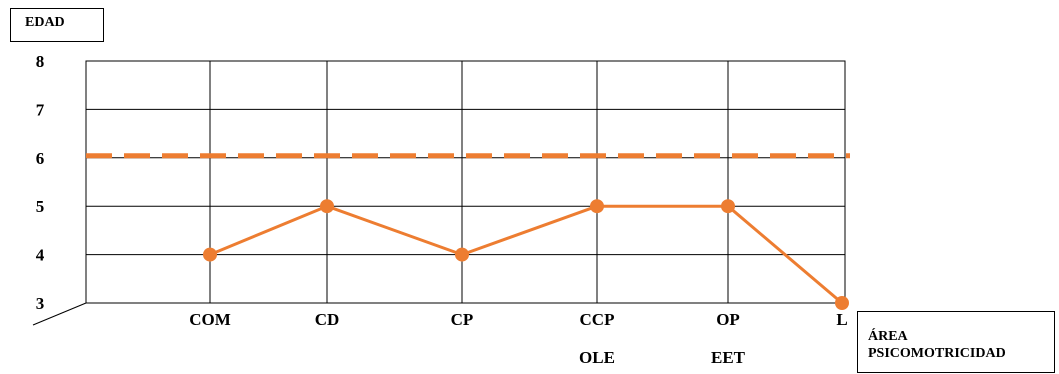  I want to click on y-tick-label: 7, so click(40, 109).